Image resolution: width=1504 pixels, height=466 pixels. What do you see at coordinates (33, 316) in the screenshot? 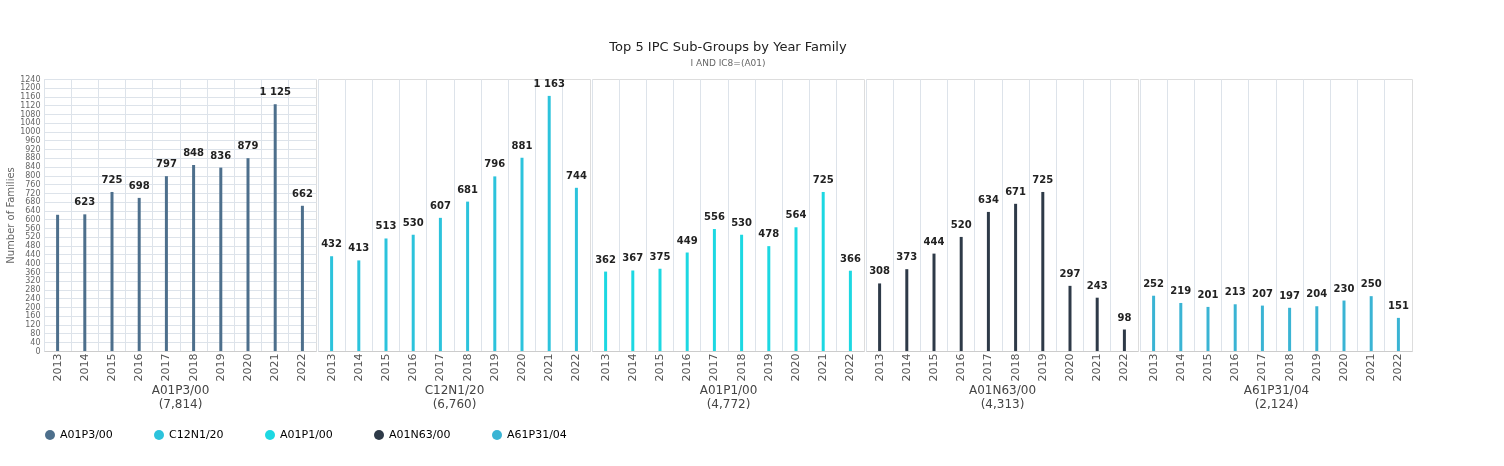
I see `y-tick-label: 160` at bounding box center [33, 316].